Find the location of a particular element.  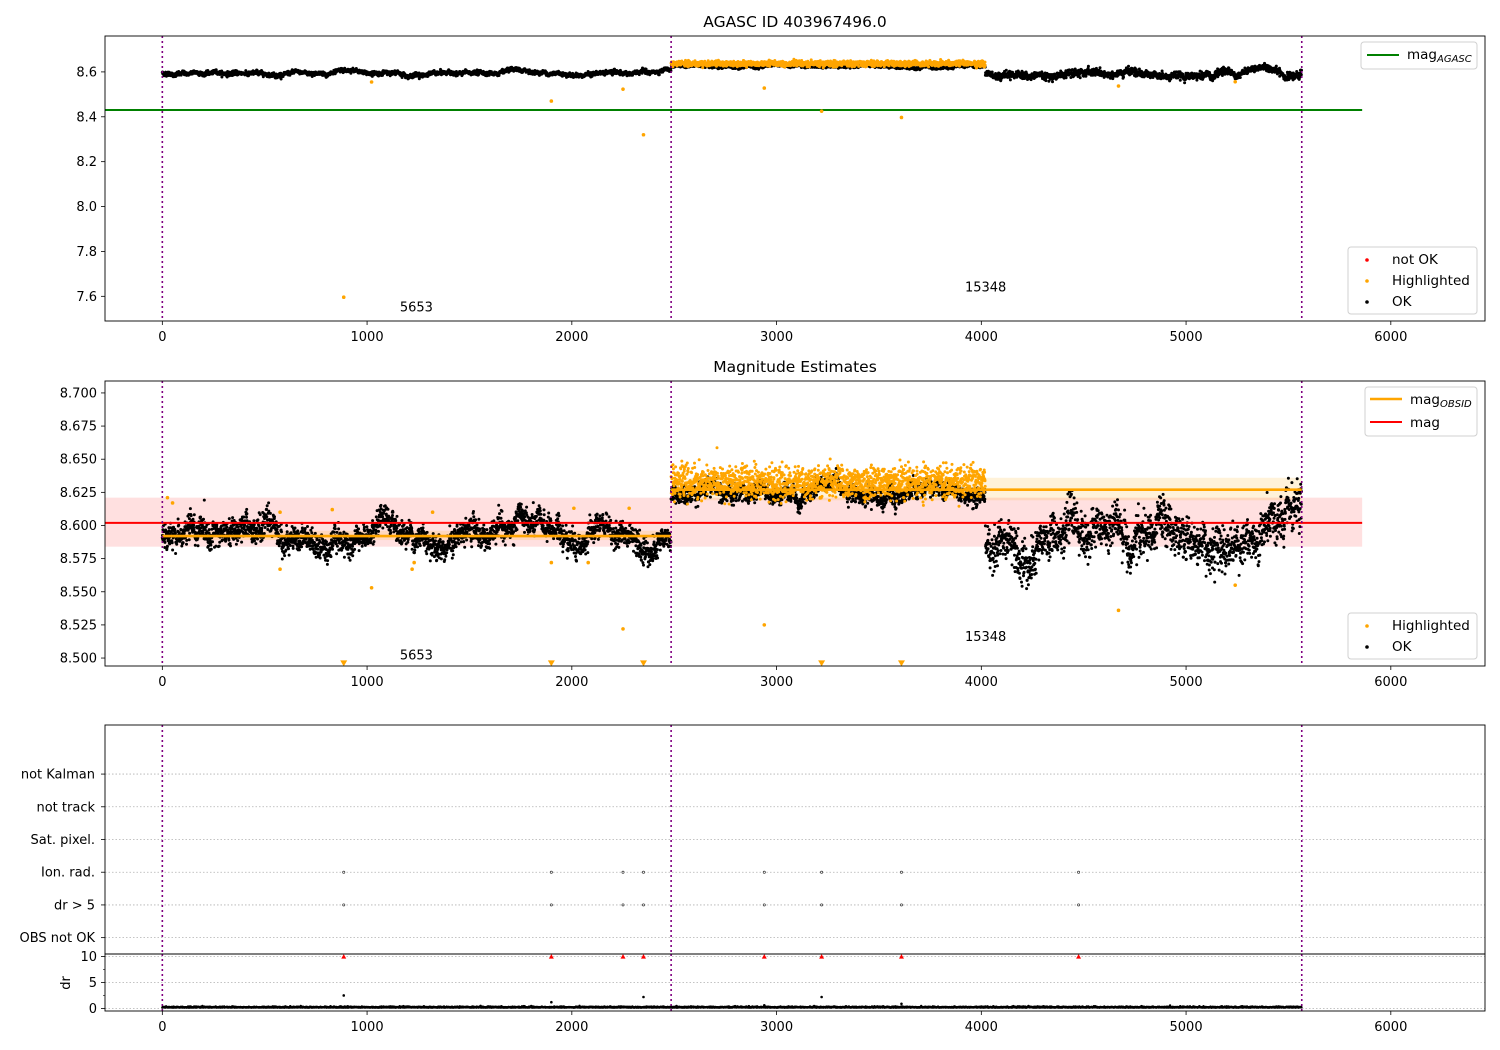

flag-label: not Kalman is located at coordinates (58, 775).